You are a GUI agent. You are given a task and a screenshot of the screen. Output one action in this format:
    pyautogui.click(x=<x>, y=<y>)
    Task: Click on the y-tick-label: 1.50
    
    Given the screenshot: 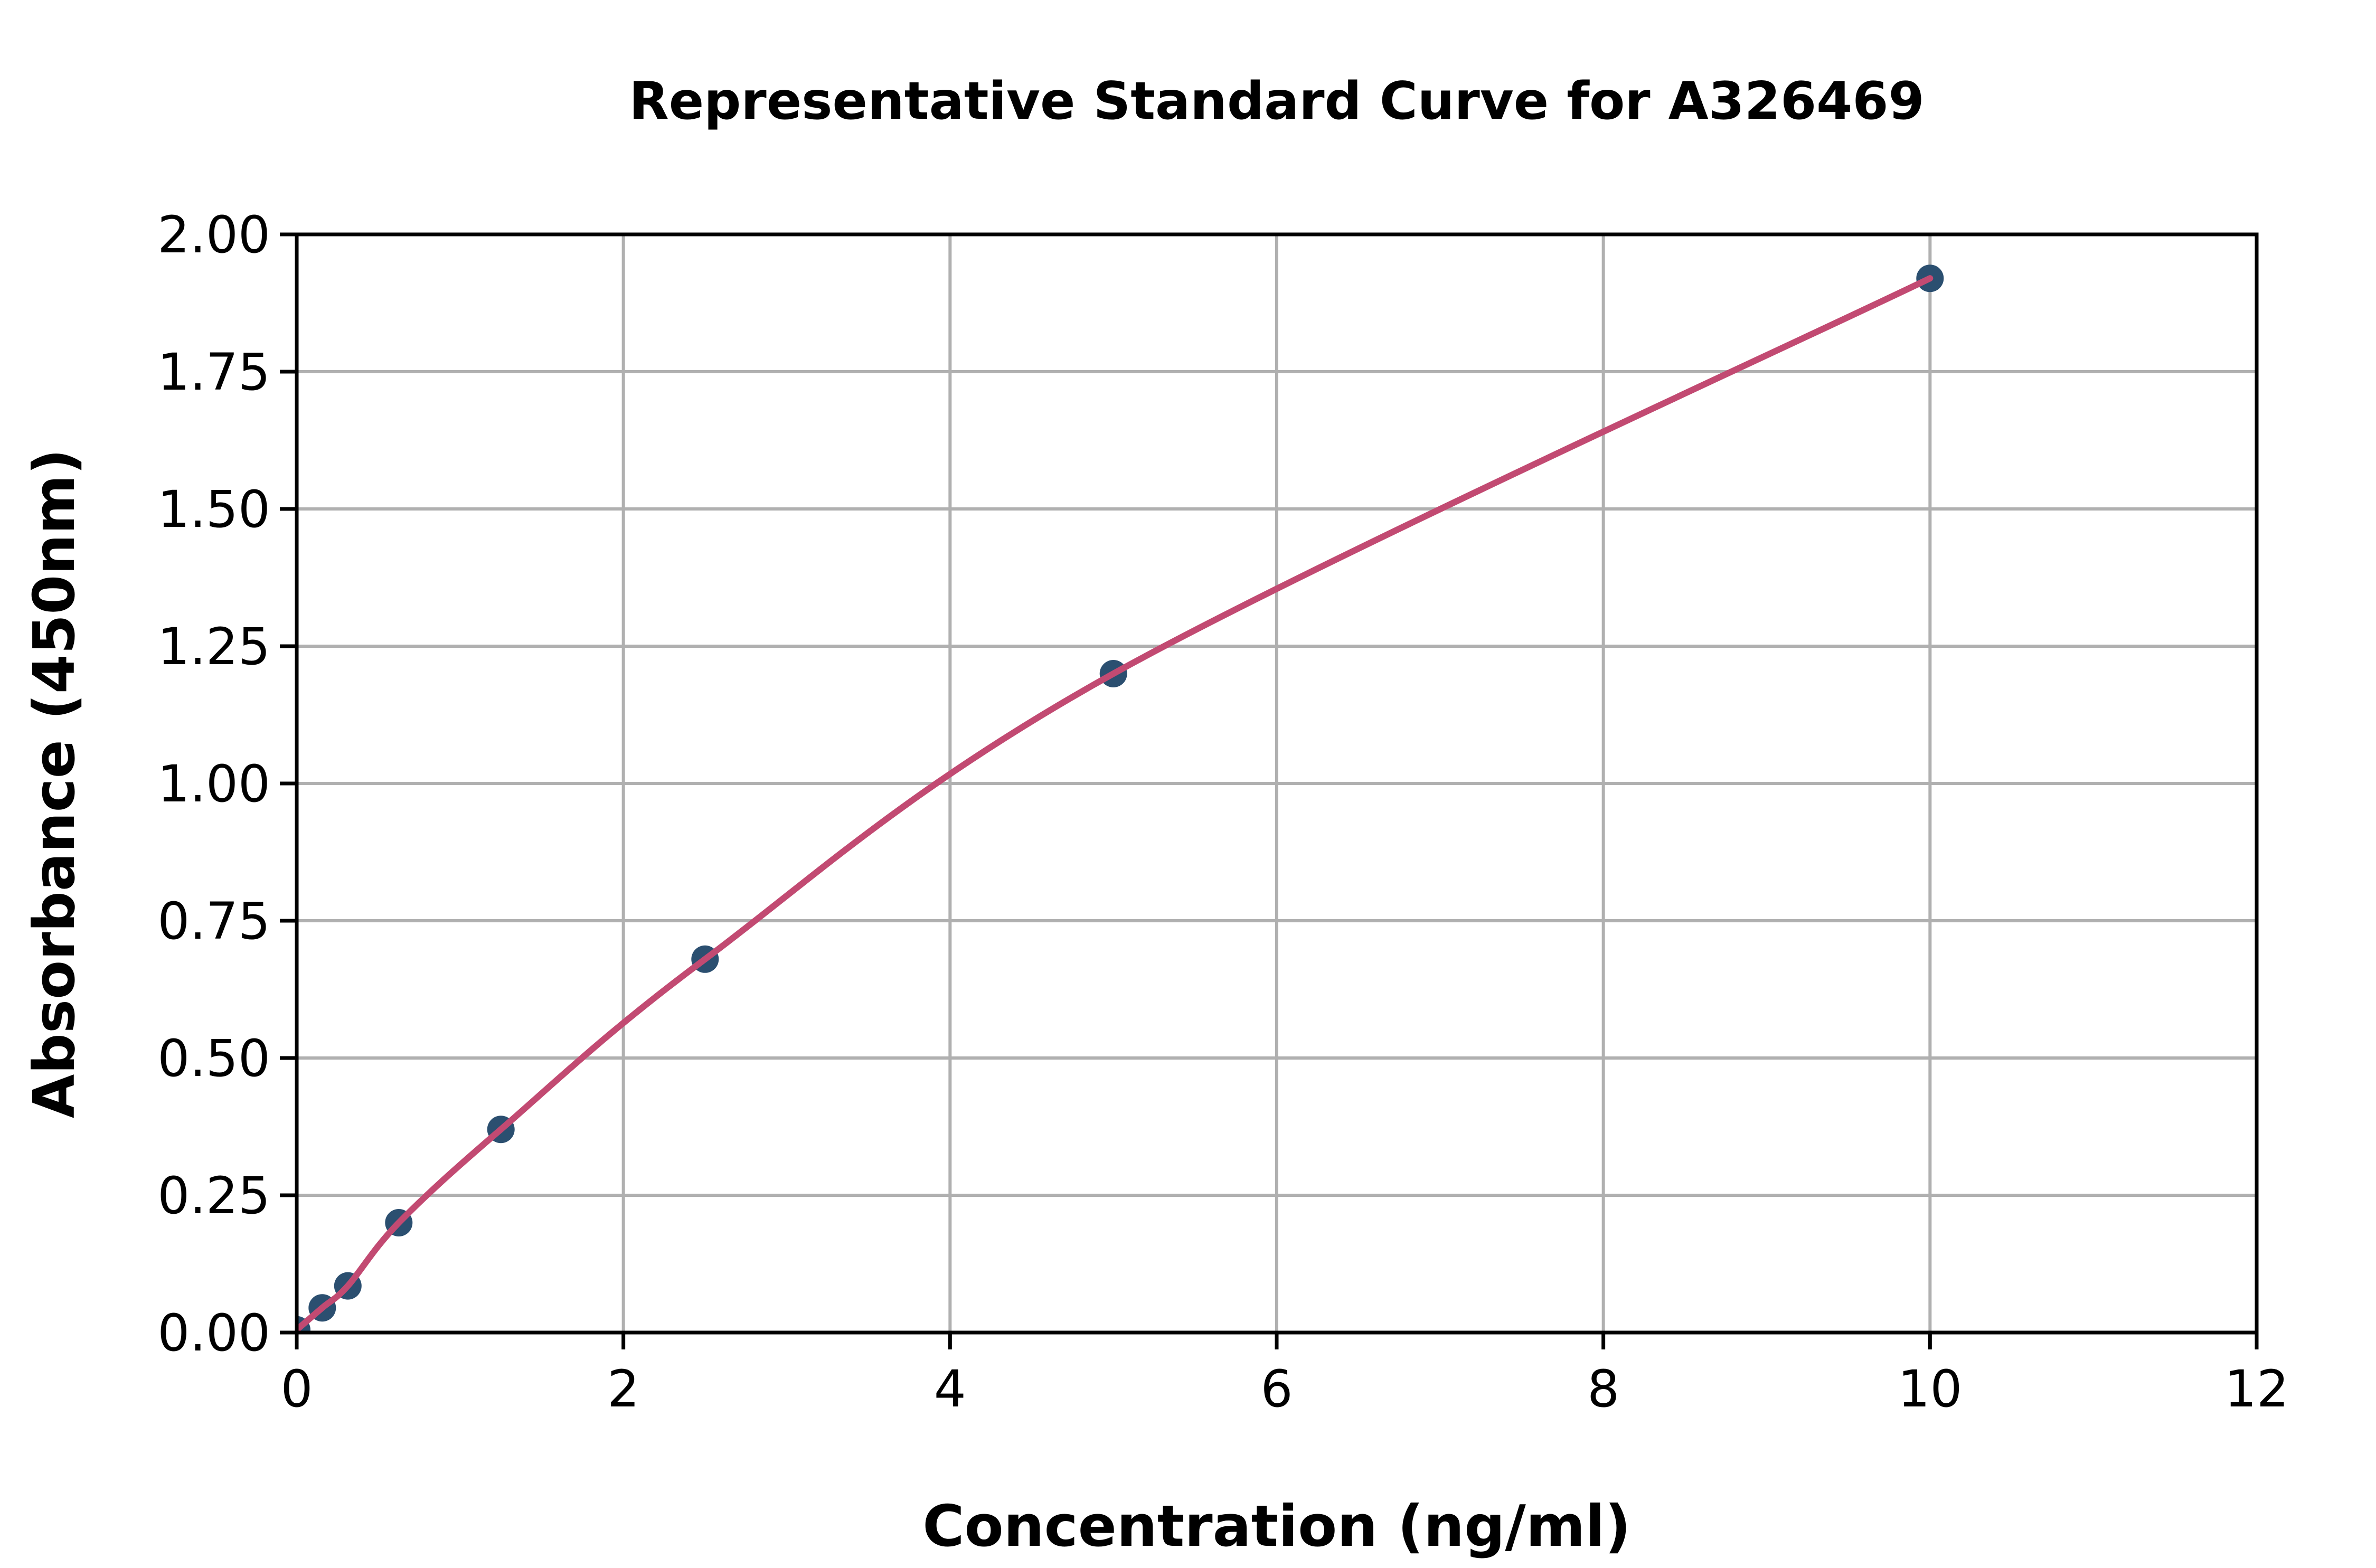 What is the action you would take?
    pyautogui.click(x=214, y=510)
    